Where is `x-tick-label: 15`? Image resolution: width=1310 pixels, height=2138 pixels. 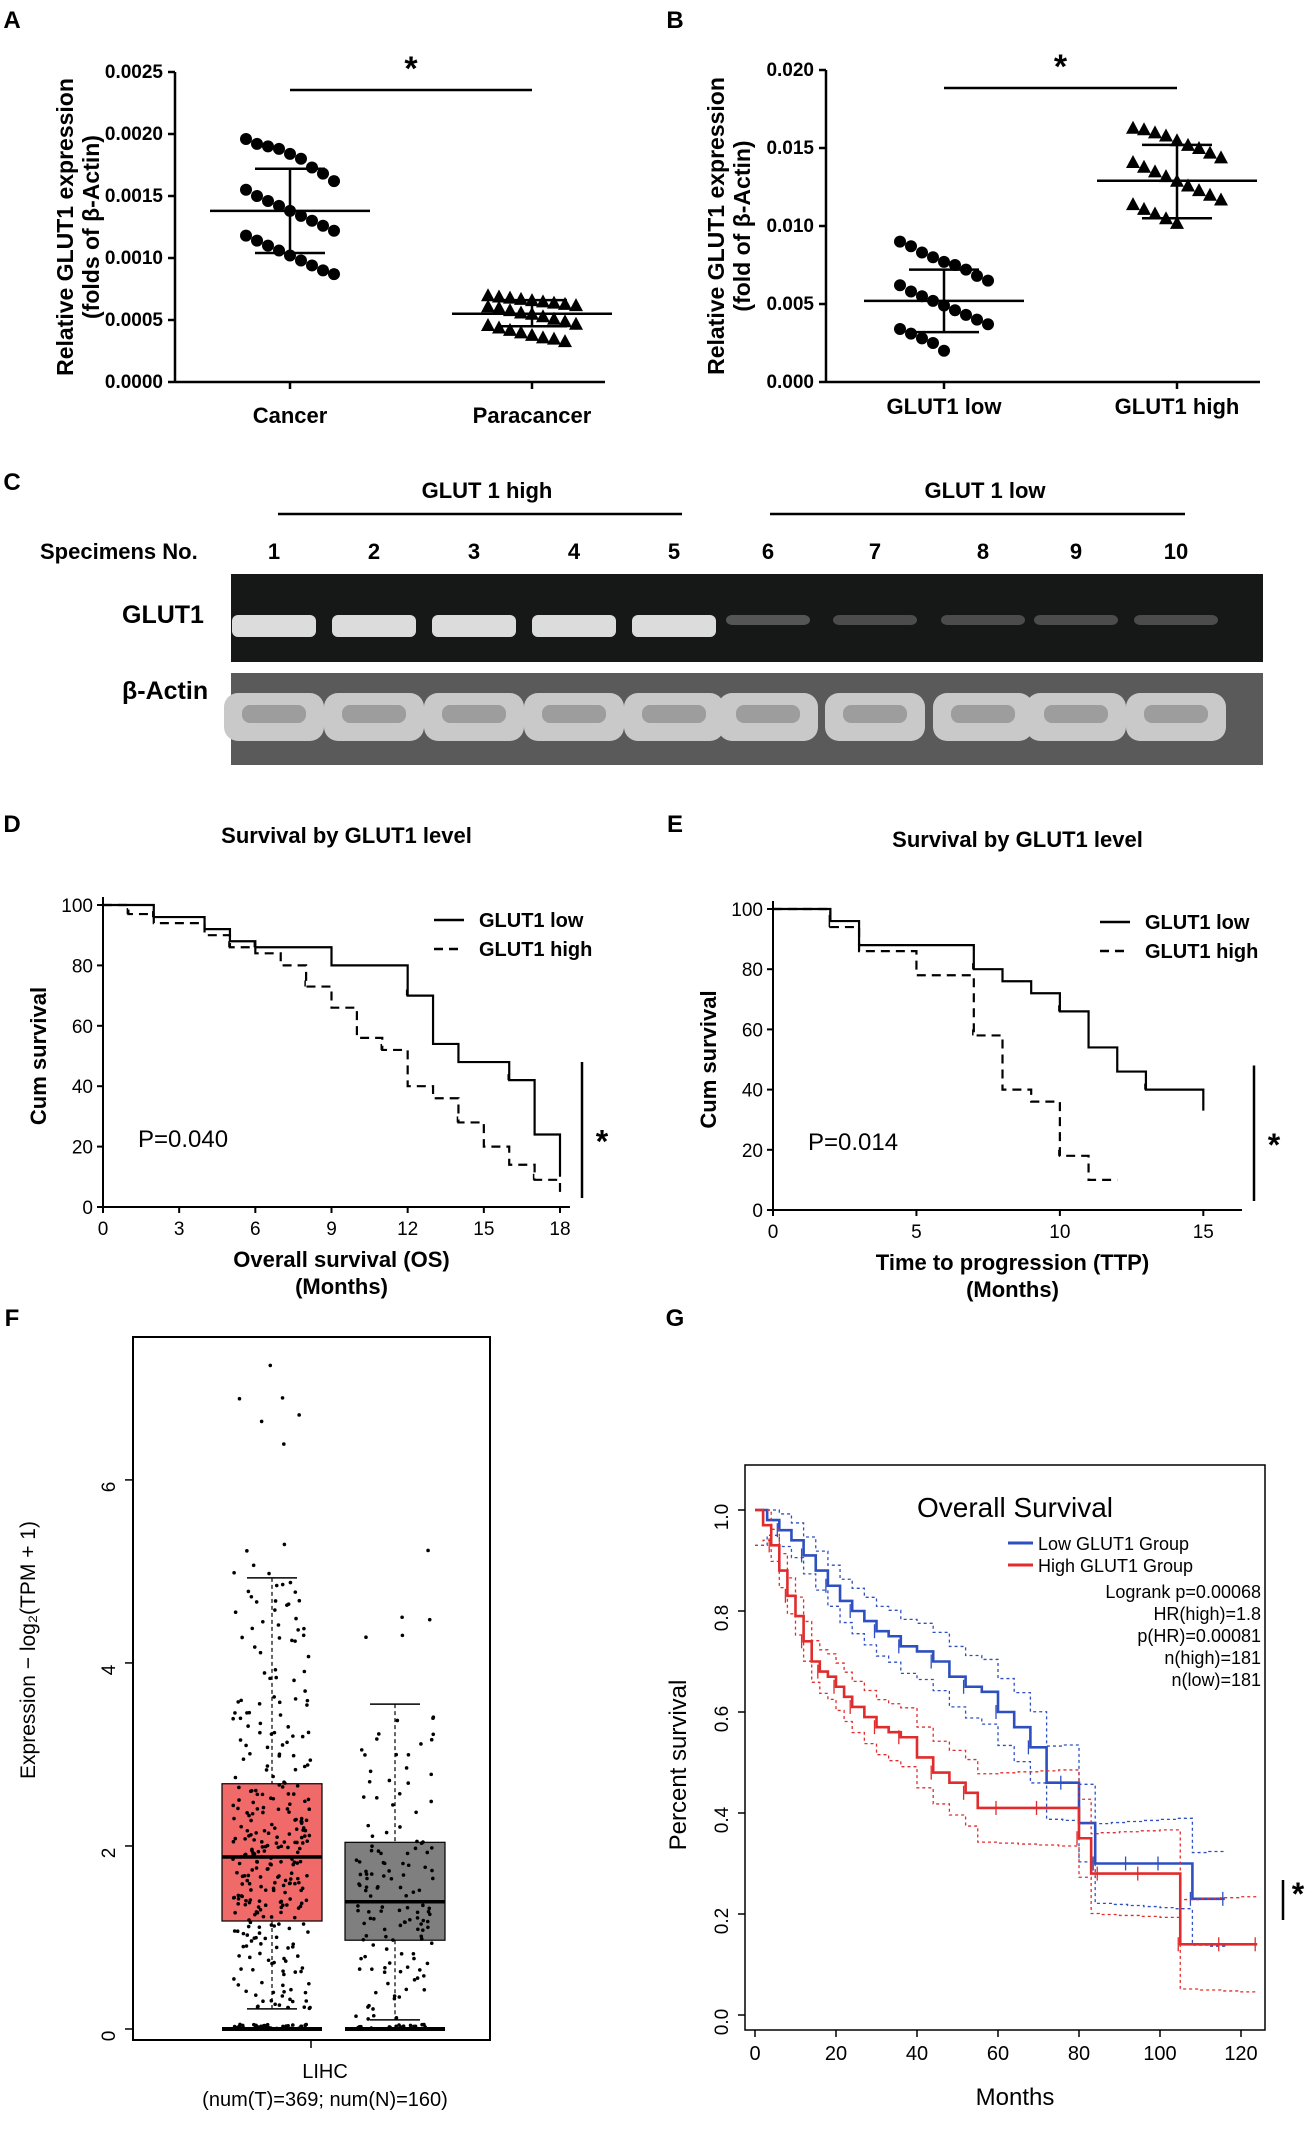
x-tick-label: 15 is located at coordinates (1203, 1232).